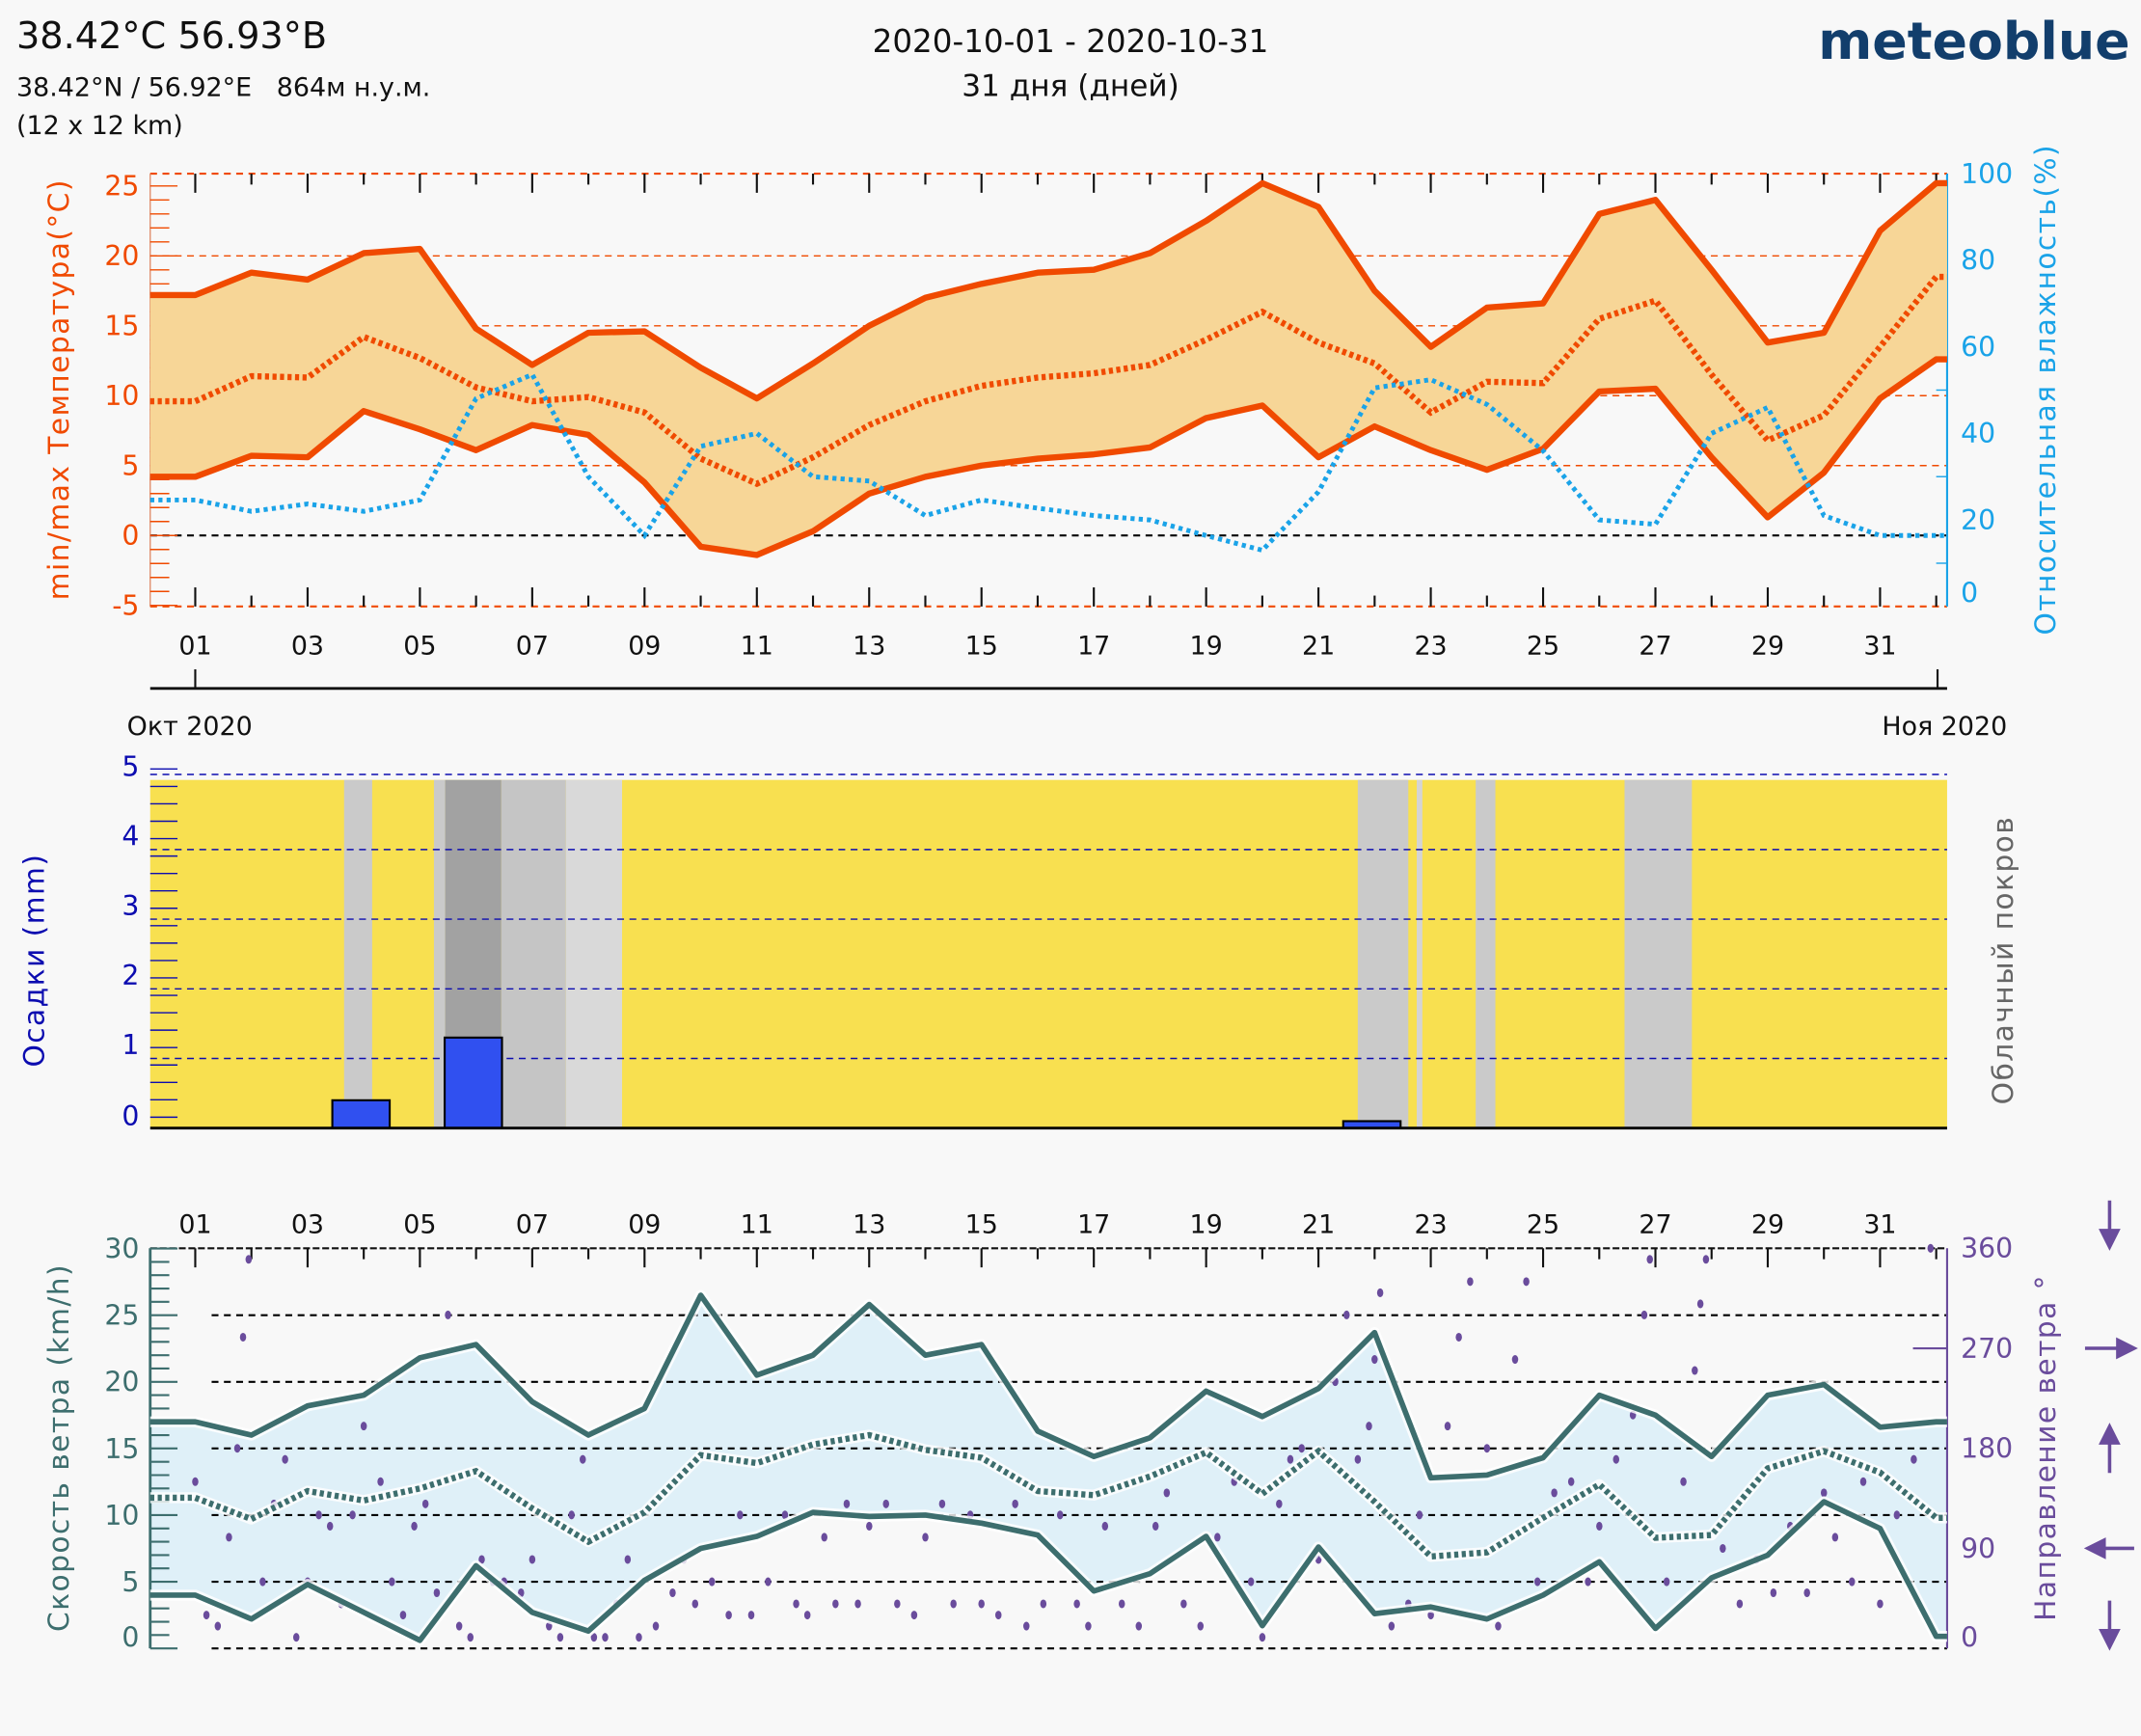 This screenshot has height=1736, width=2141. What do you see at coordinates (34, 961) in the screenshot?
I see `precipitation-axis-title: Осадки (mm)` at bounding box center [34, 961].